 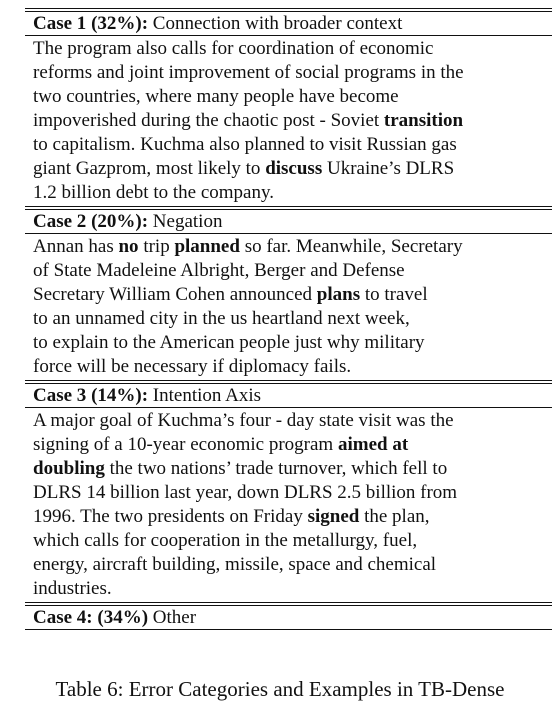 I want to click on example-text: trip, so click(x=156, y=246).